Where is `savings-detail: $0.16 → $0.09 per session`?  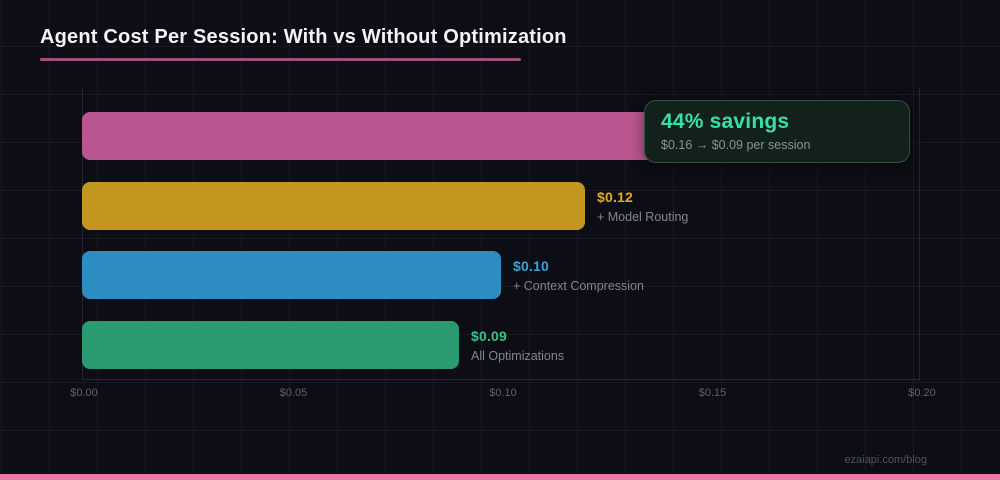
savings-detail: $0.16 → $0.09 per session is located at coordinates (736, 145).